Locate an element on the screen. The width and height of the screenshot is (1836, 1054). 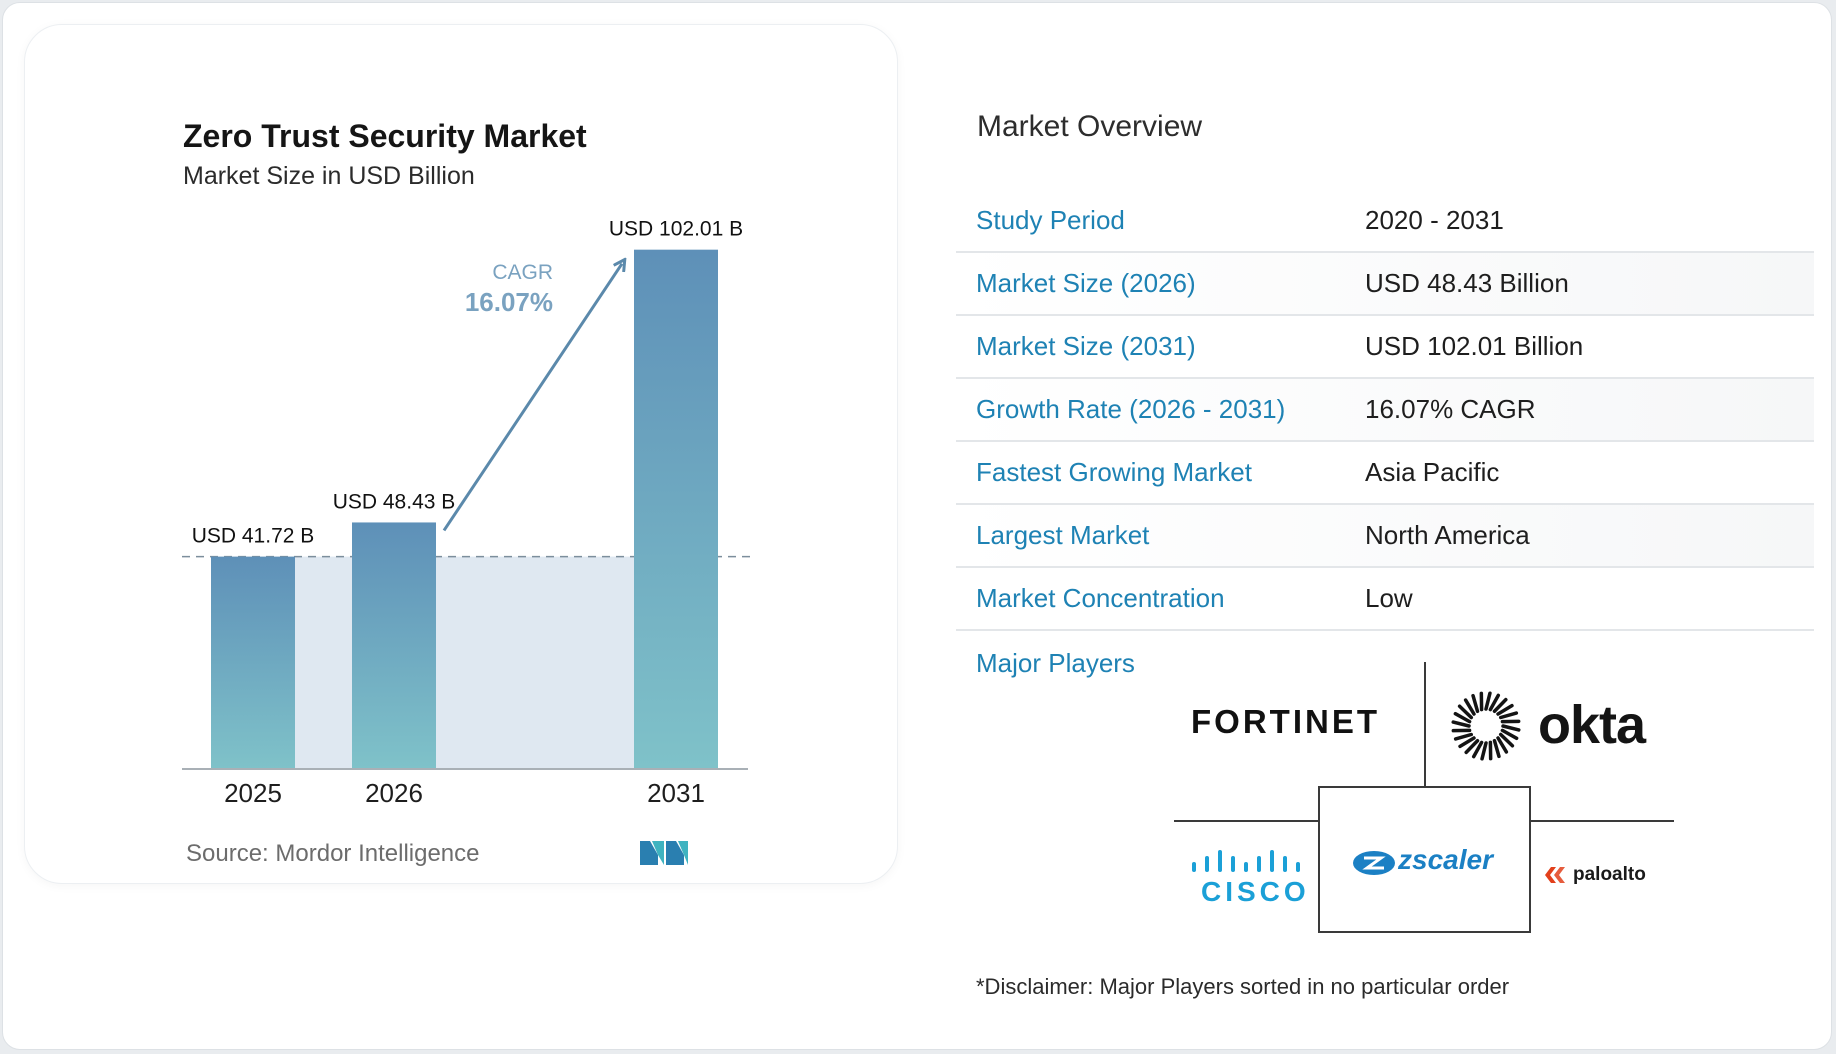
value-label: USD 102.01 B is located at coordinates (676, 229).